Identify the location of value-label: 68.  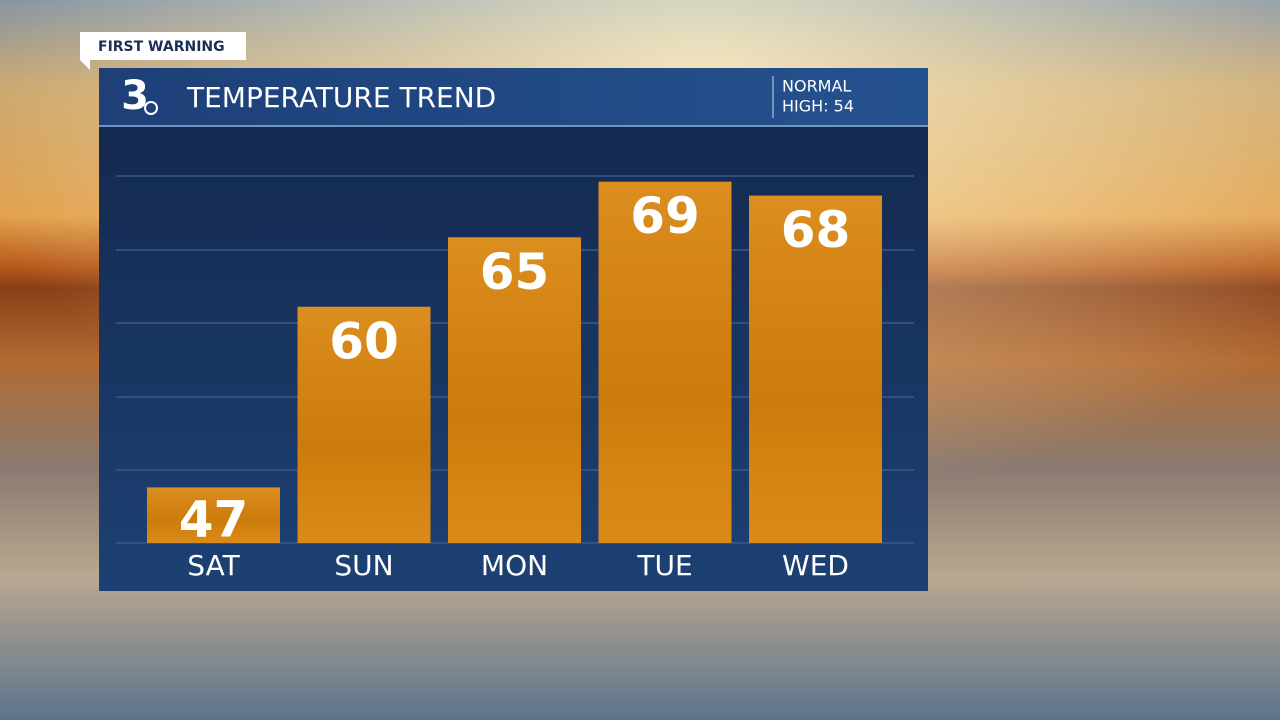
(816, 230).